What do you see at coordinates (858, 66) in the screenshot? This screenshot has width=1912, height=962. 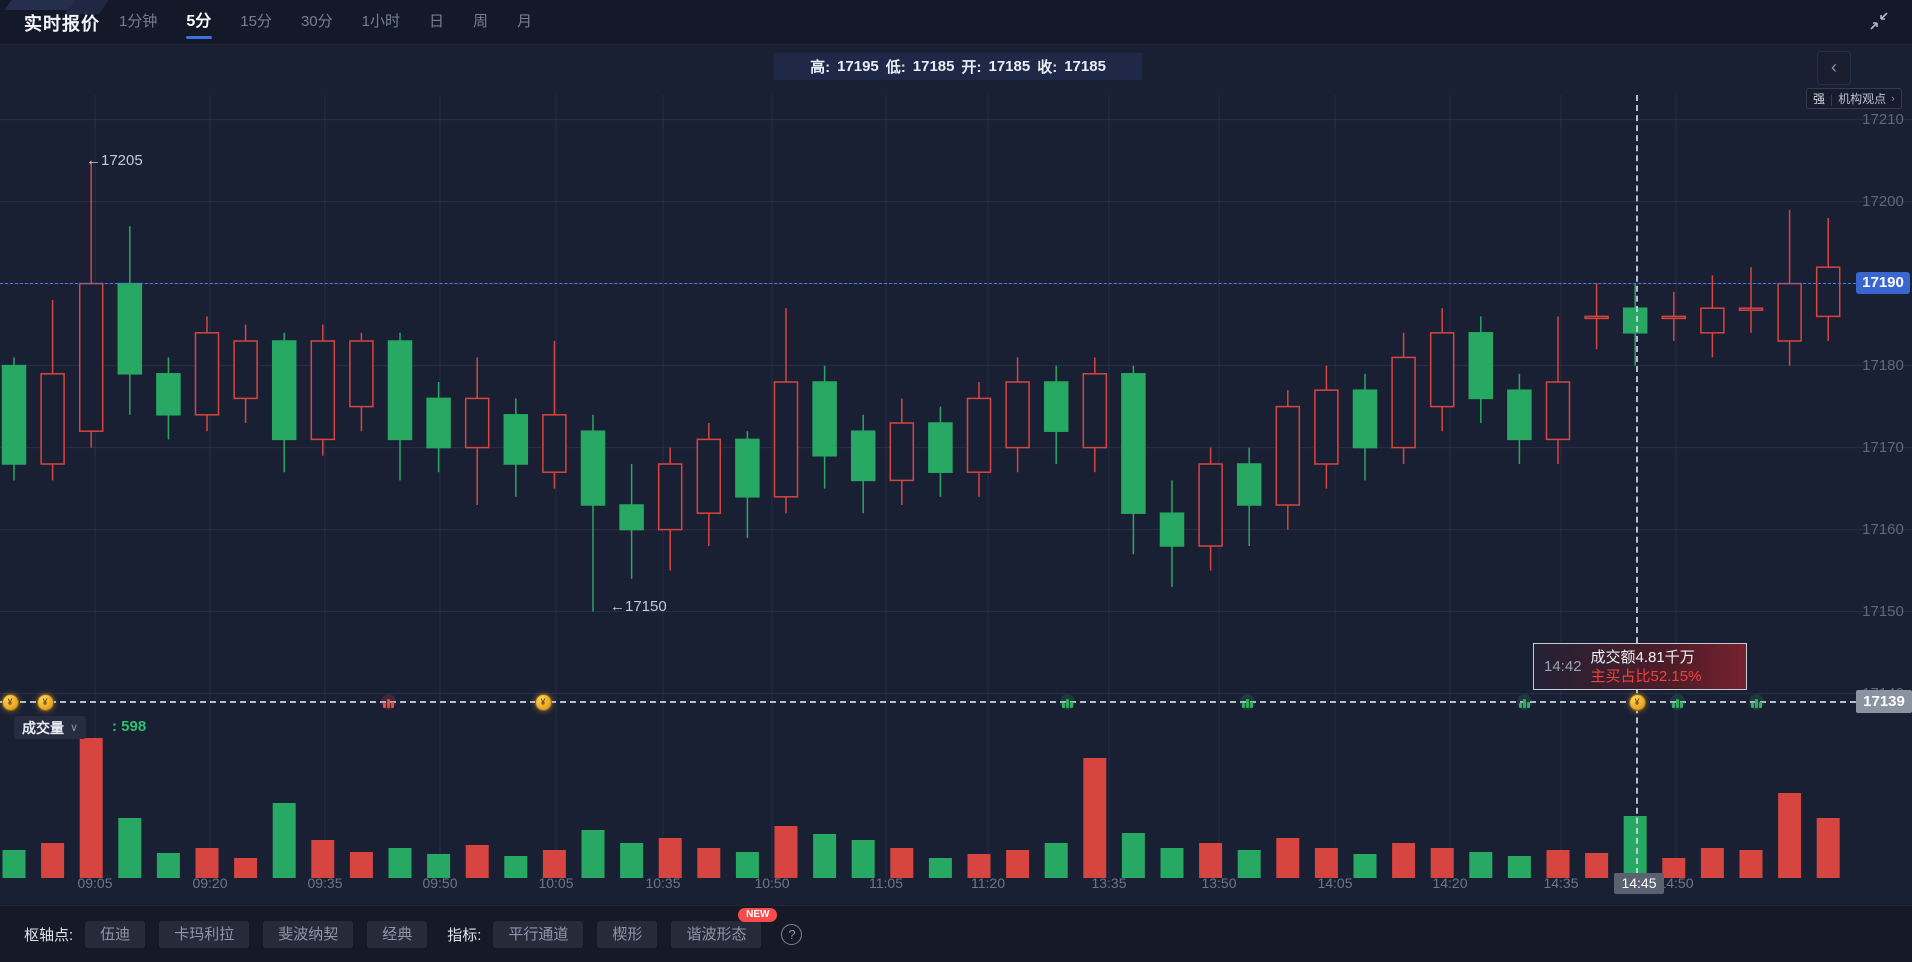 I see `high-value: 17195` at bounding box center [858, 66].